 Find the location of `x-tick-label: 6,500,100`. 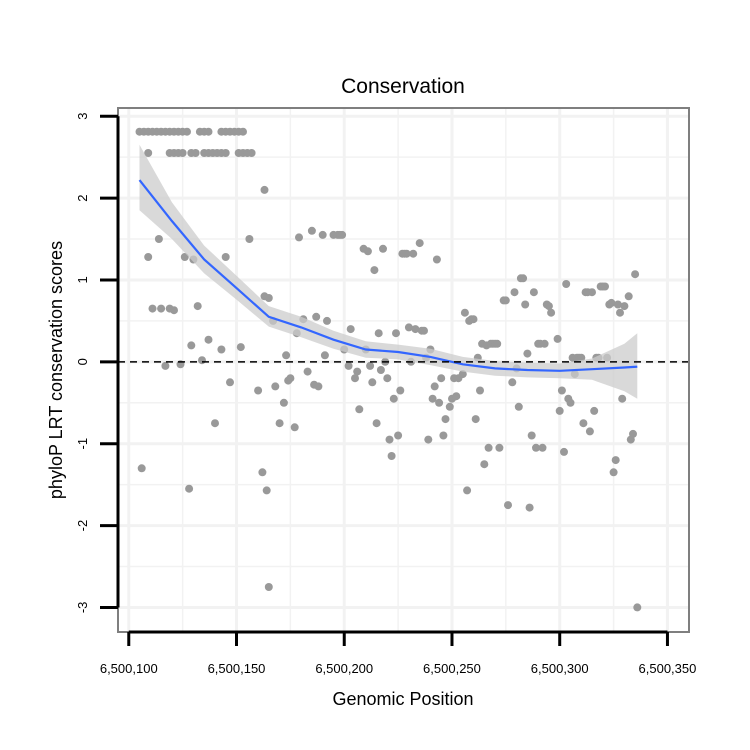

x-tick-label: 6,500,100 is located at coordinates (129, 668).